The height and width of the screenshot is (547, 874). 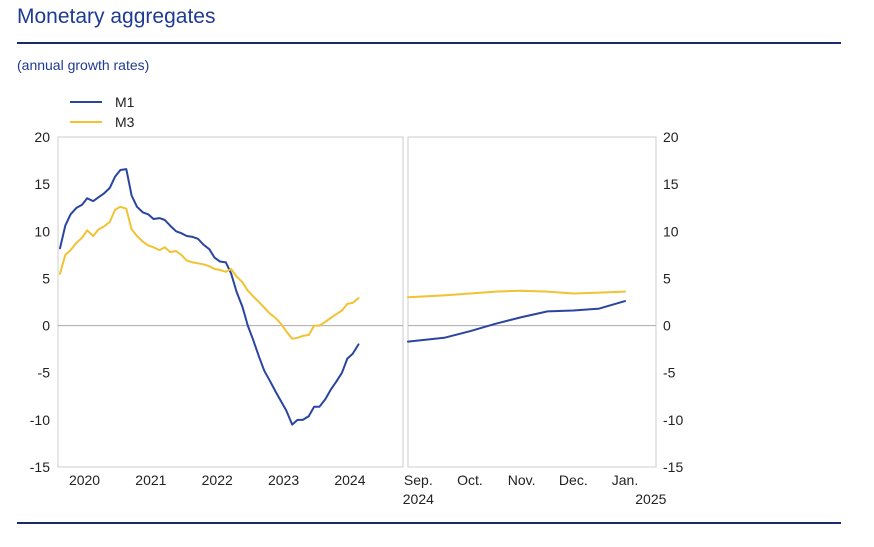 I want to click on chart-subtitle: (annual growth rates), so click(x=83, y=65).